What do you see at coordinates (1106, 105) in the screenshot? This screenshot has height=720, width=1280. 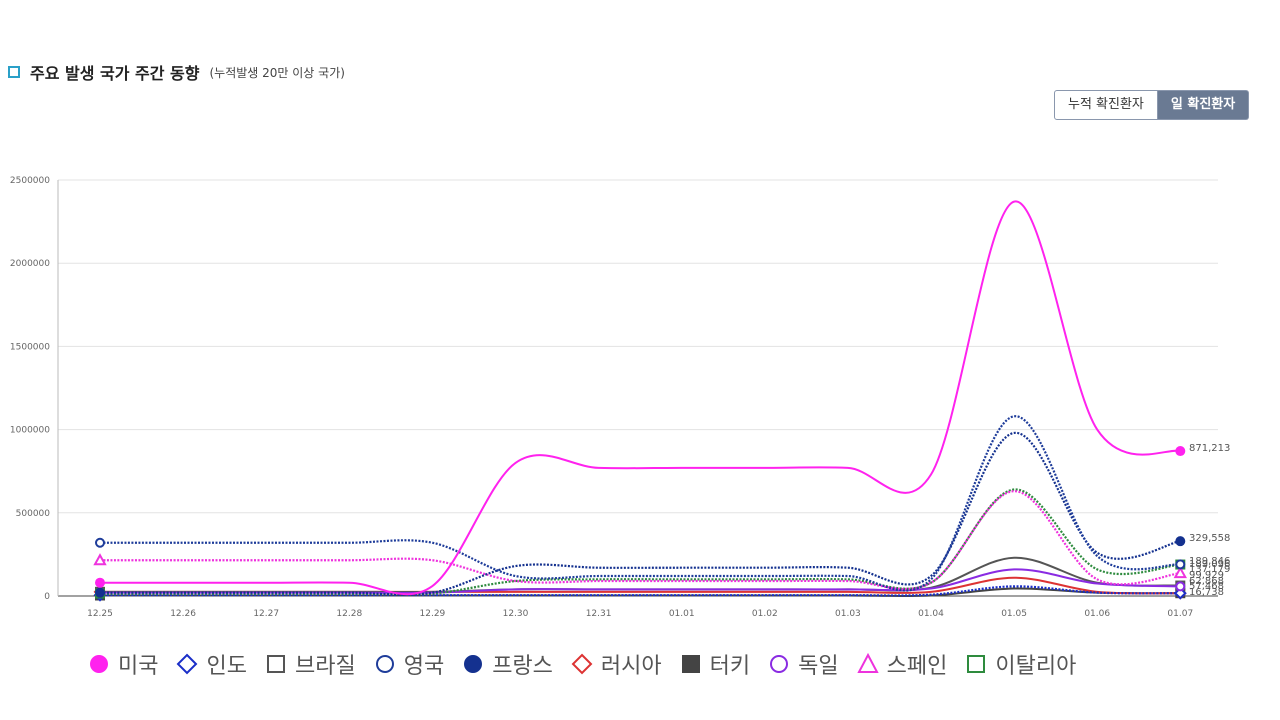 I see `cumulative-cases-button: 누적 확진환자` at bounding box center [1106, 105].